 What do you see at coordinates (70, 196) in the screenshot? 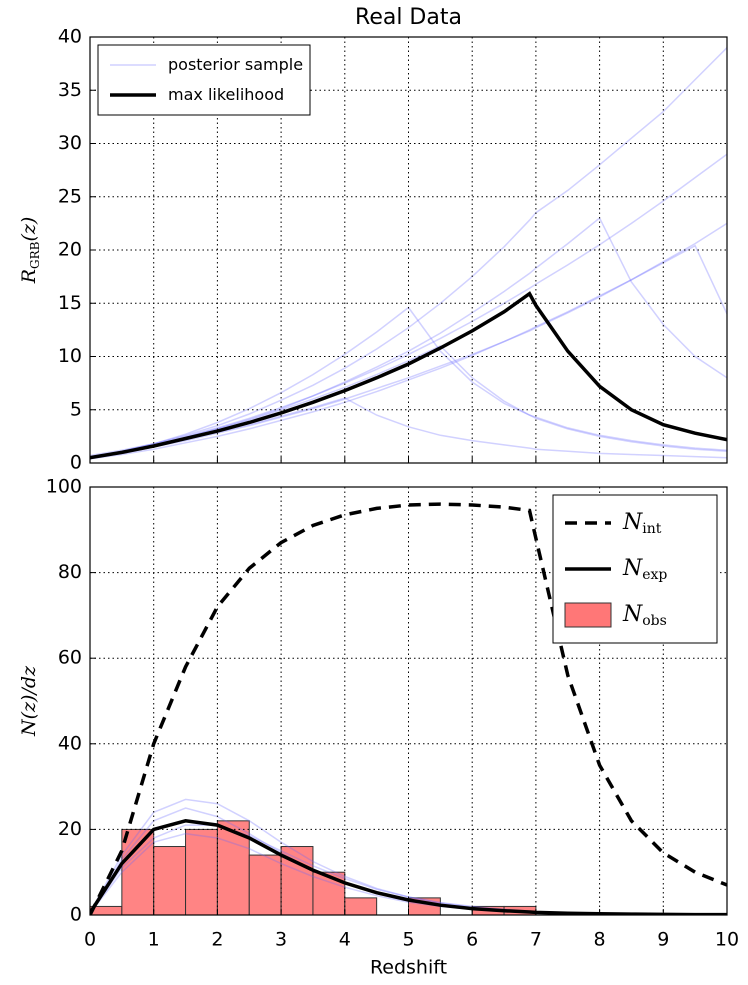
I see `y-tick-label: 25` at bounding box center [70, 196].